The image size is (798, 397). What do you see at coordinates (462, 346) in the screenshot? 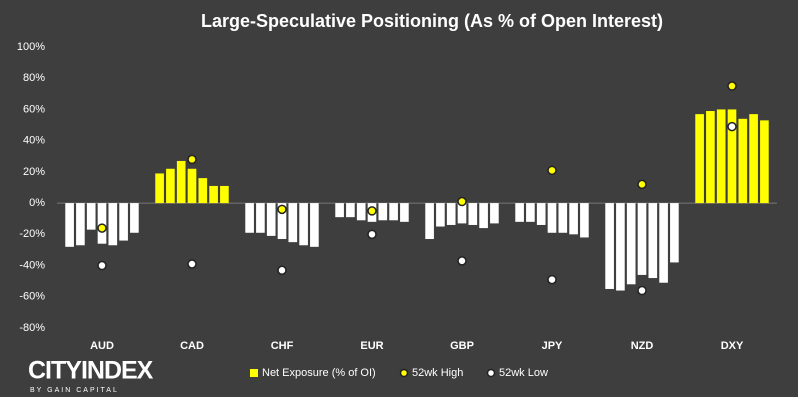
I see `x-tick-label: GBP` at bounding box center [462, 346].